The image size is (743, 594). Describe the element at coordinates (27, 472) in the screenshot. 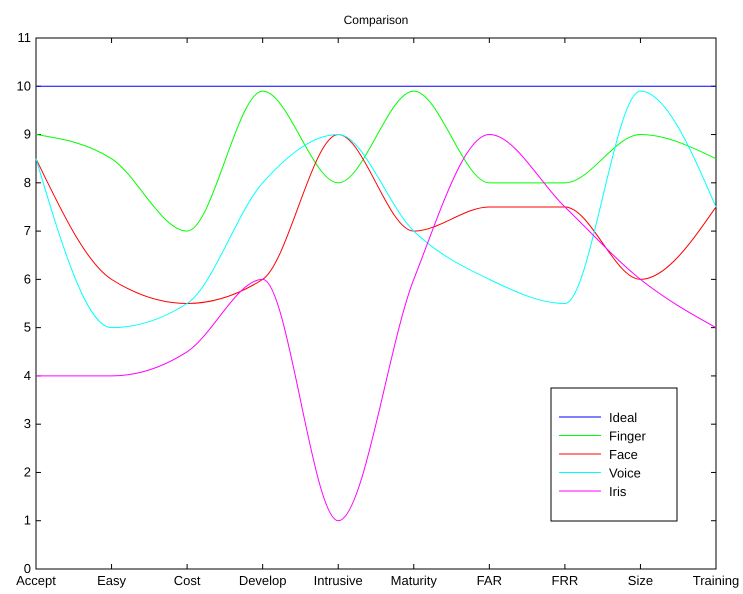

I see `y-tick-label: 2` at that location.